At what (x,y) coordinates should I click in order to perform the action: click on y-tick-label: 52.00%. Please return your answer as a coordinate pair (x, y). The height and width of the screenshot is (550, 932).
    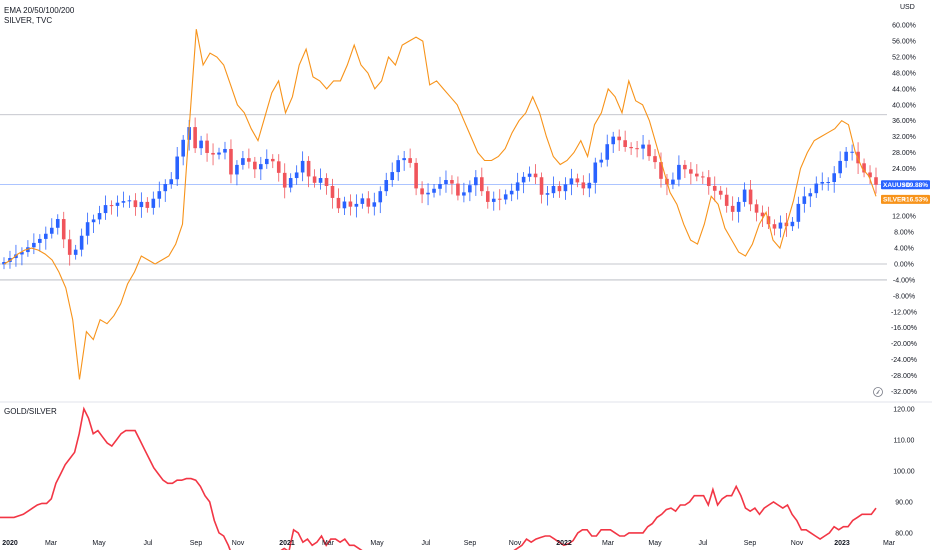
    Looking at the image, I should click on (904, 58).